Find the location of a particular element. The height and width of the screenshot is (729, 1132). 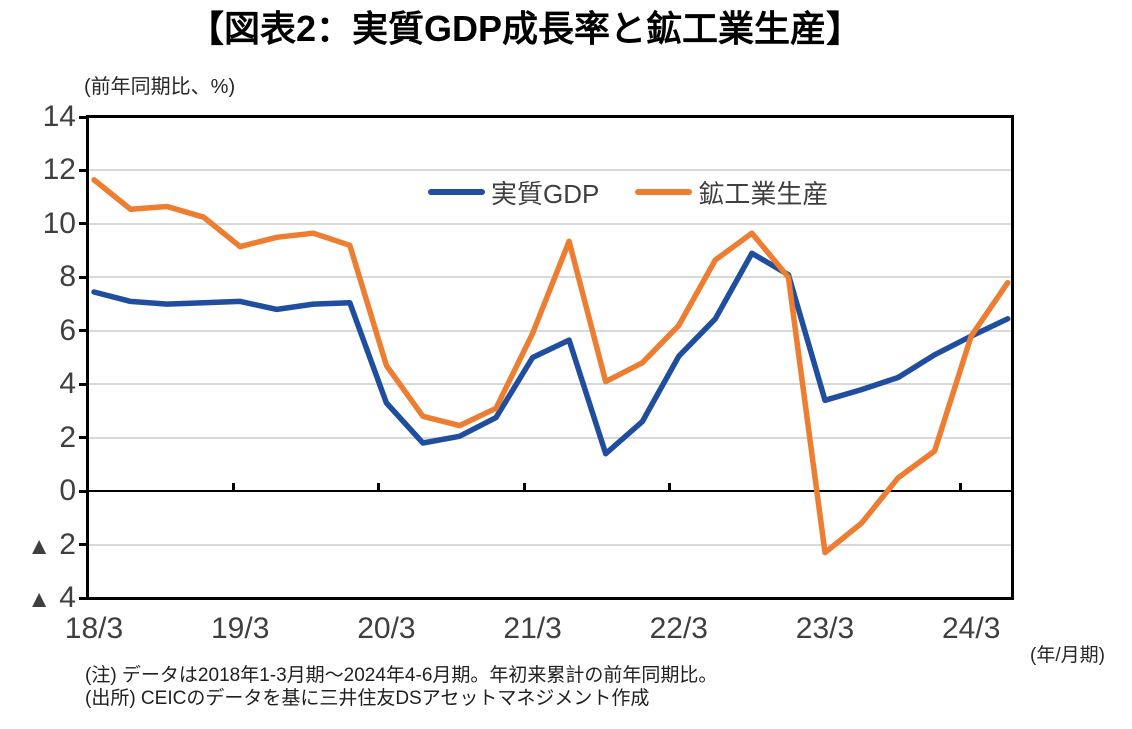

y-axis-unit-label: (前年同期比、%) is located at coordinates (160, 87).